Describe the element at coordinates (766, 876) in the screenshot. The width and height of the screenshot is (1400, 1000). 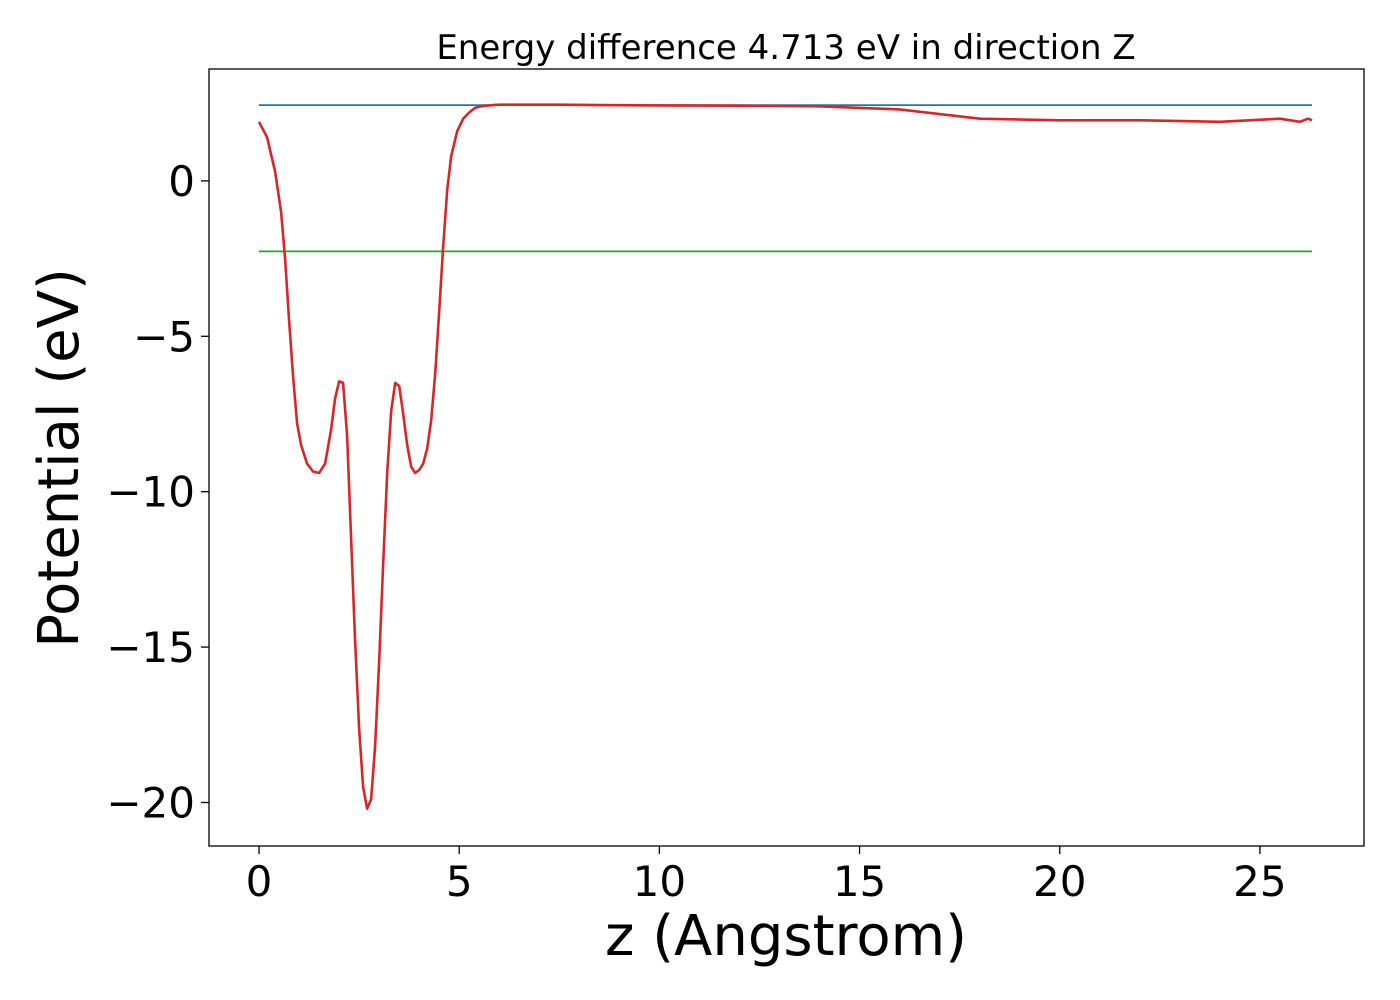
I see `x-axis-ticks: 0 5 10 15 20 25` at that location.